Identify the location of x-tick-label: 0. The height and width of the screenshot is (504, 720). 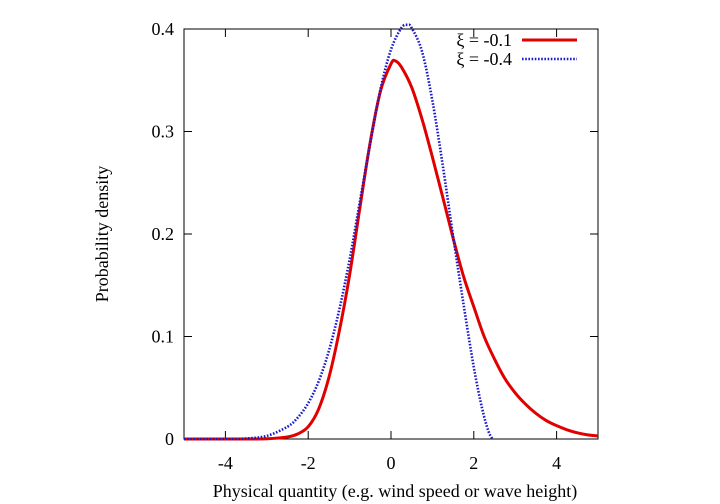
(391, 463).